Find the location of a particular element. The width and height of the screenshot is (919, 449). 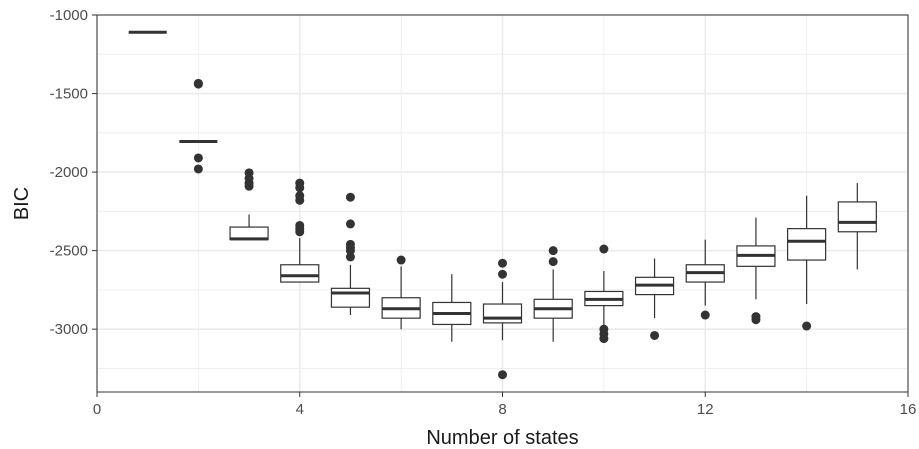

y-tick-label: -2500 is located at coordinates (69, 251).